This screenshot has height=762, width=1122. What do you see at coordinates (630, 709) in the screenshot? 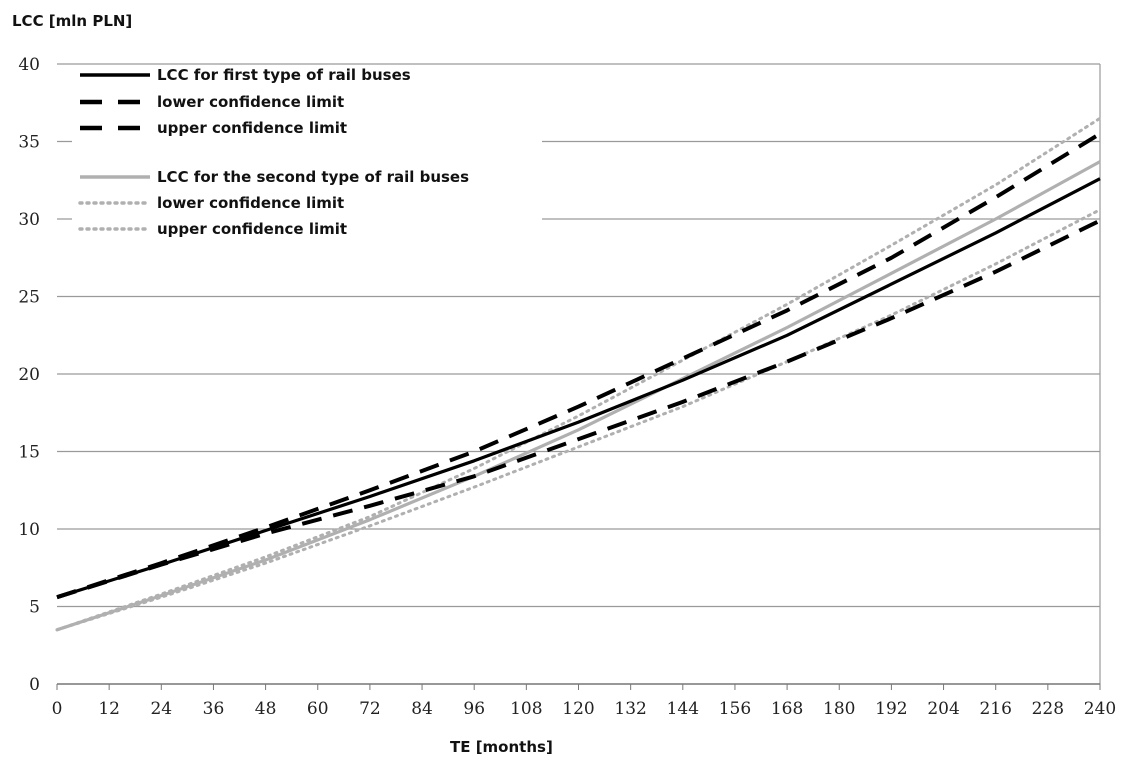
I see `x-tick-label: 132` at bounding box center [630, 709].